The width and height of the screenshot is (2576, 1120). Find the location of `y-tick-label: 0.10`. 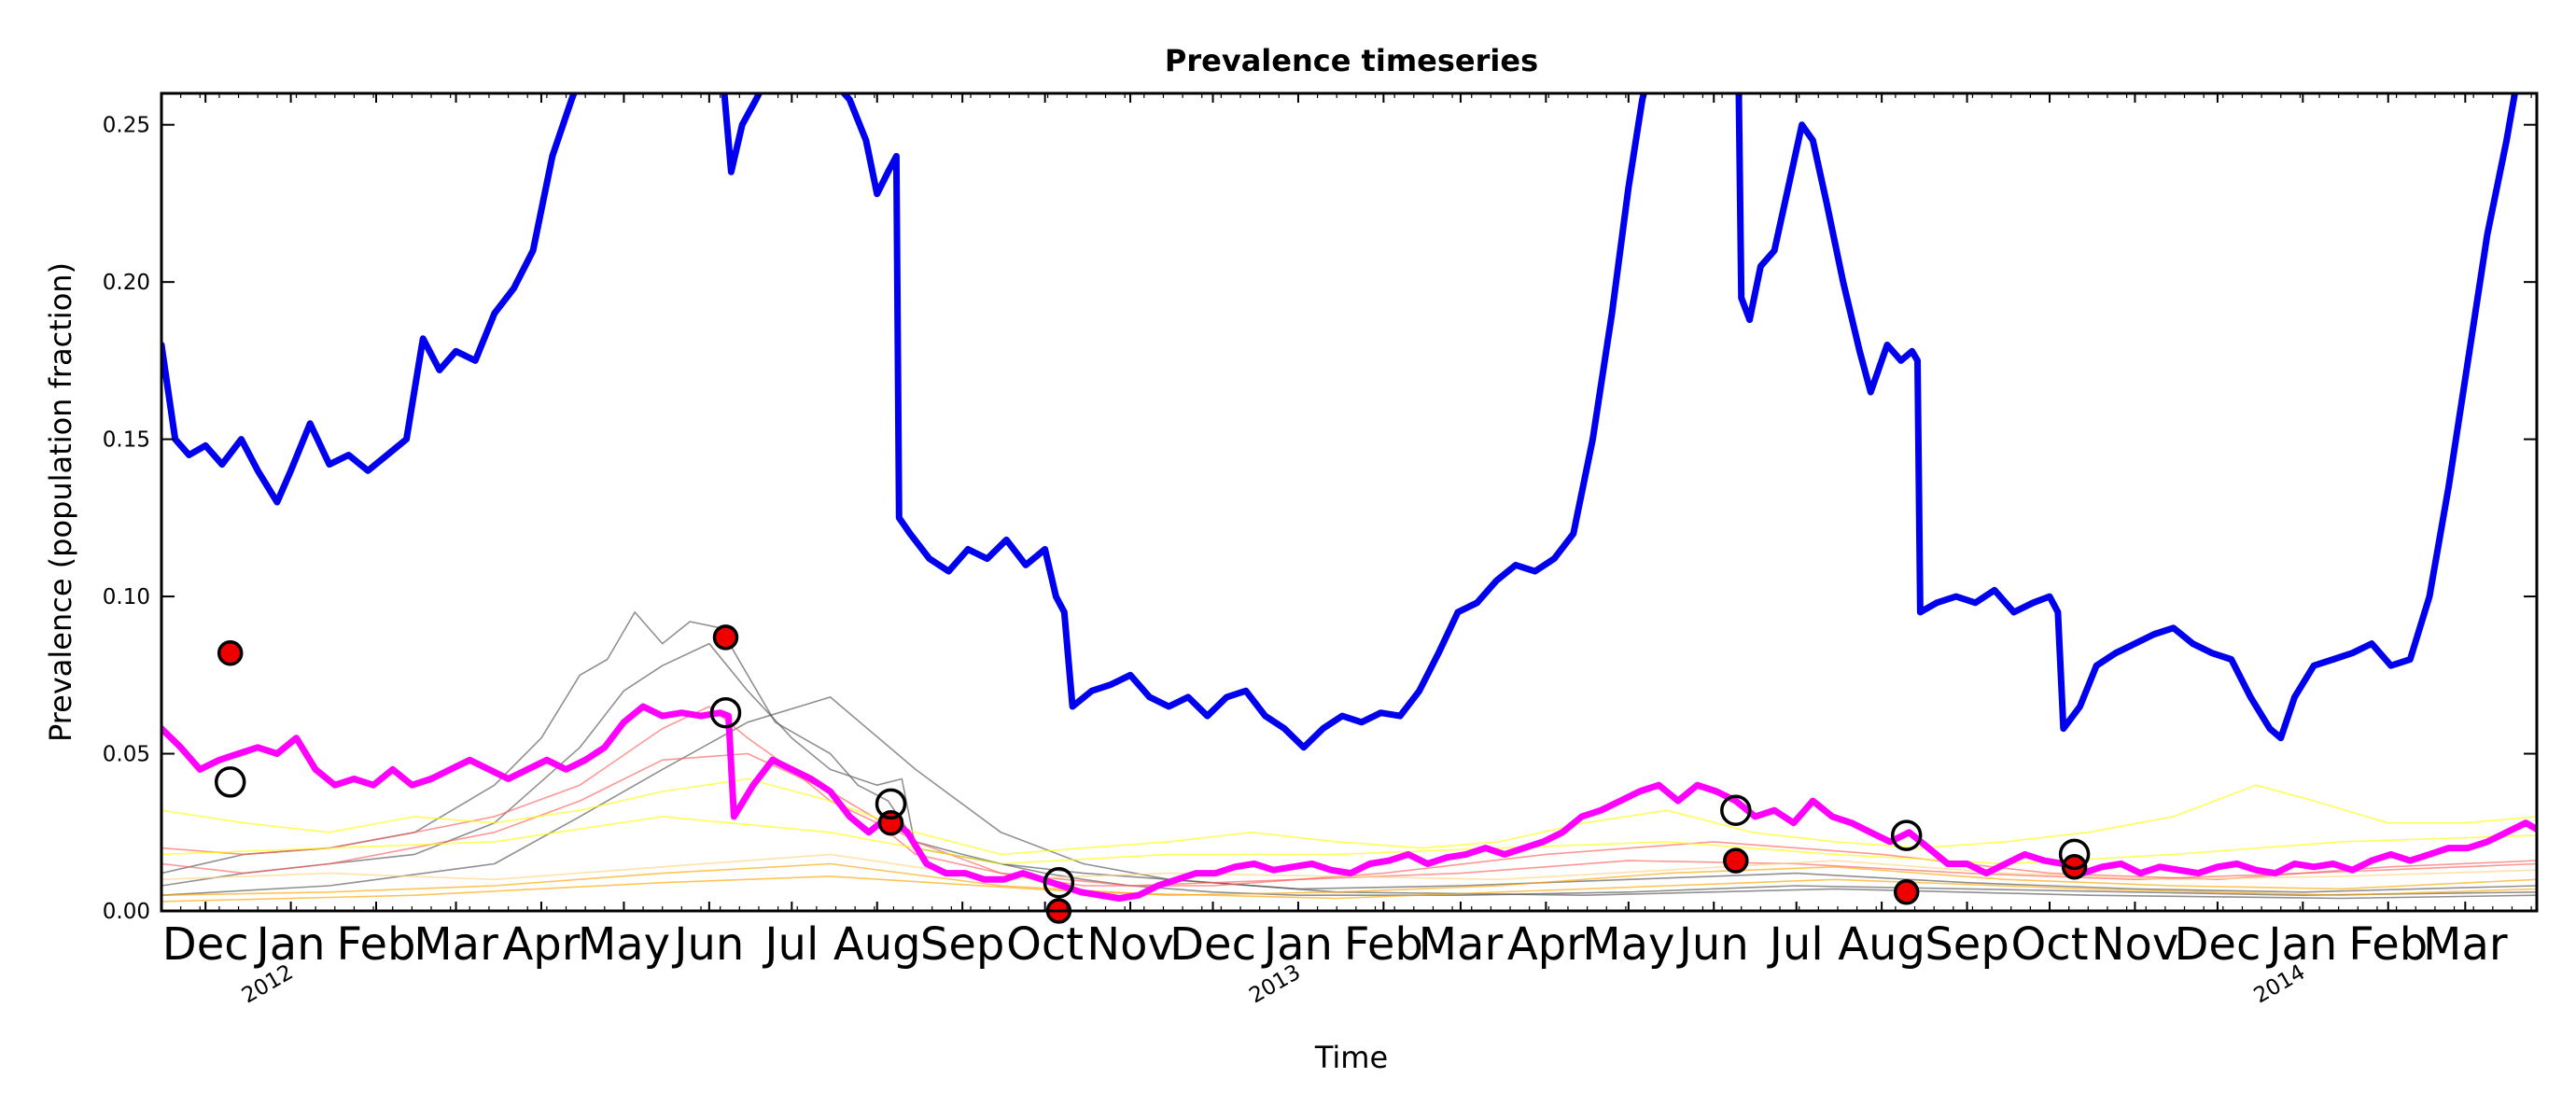

y-tick-label: 0.10 is located at coordinates (126, 597).